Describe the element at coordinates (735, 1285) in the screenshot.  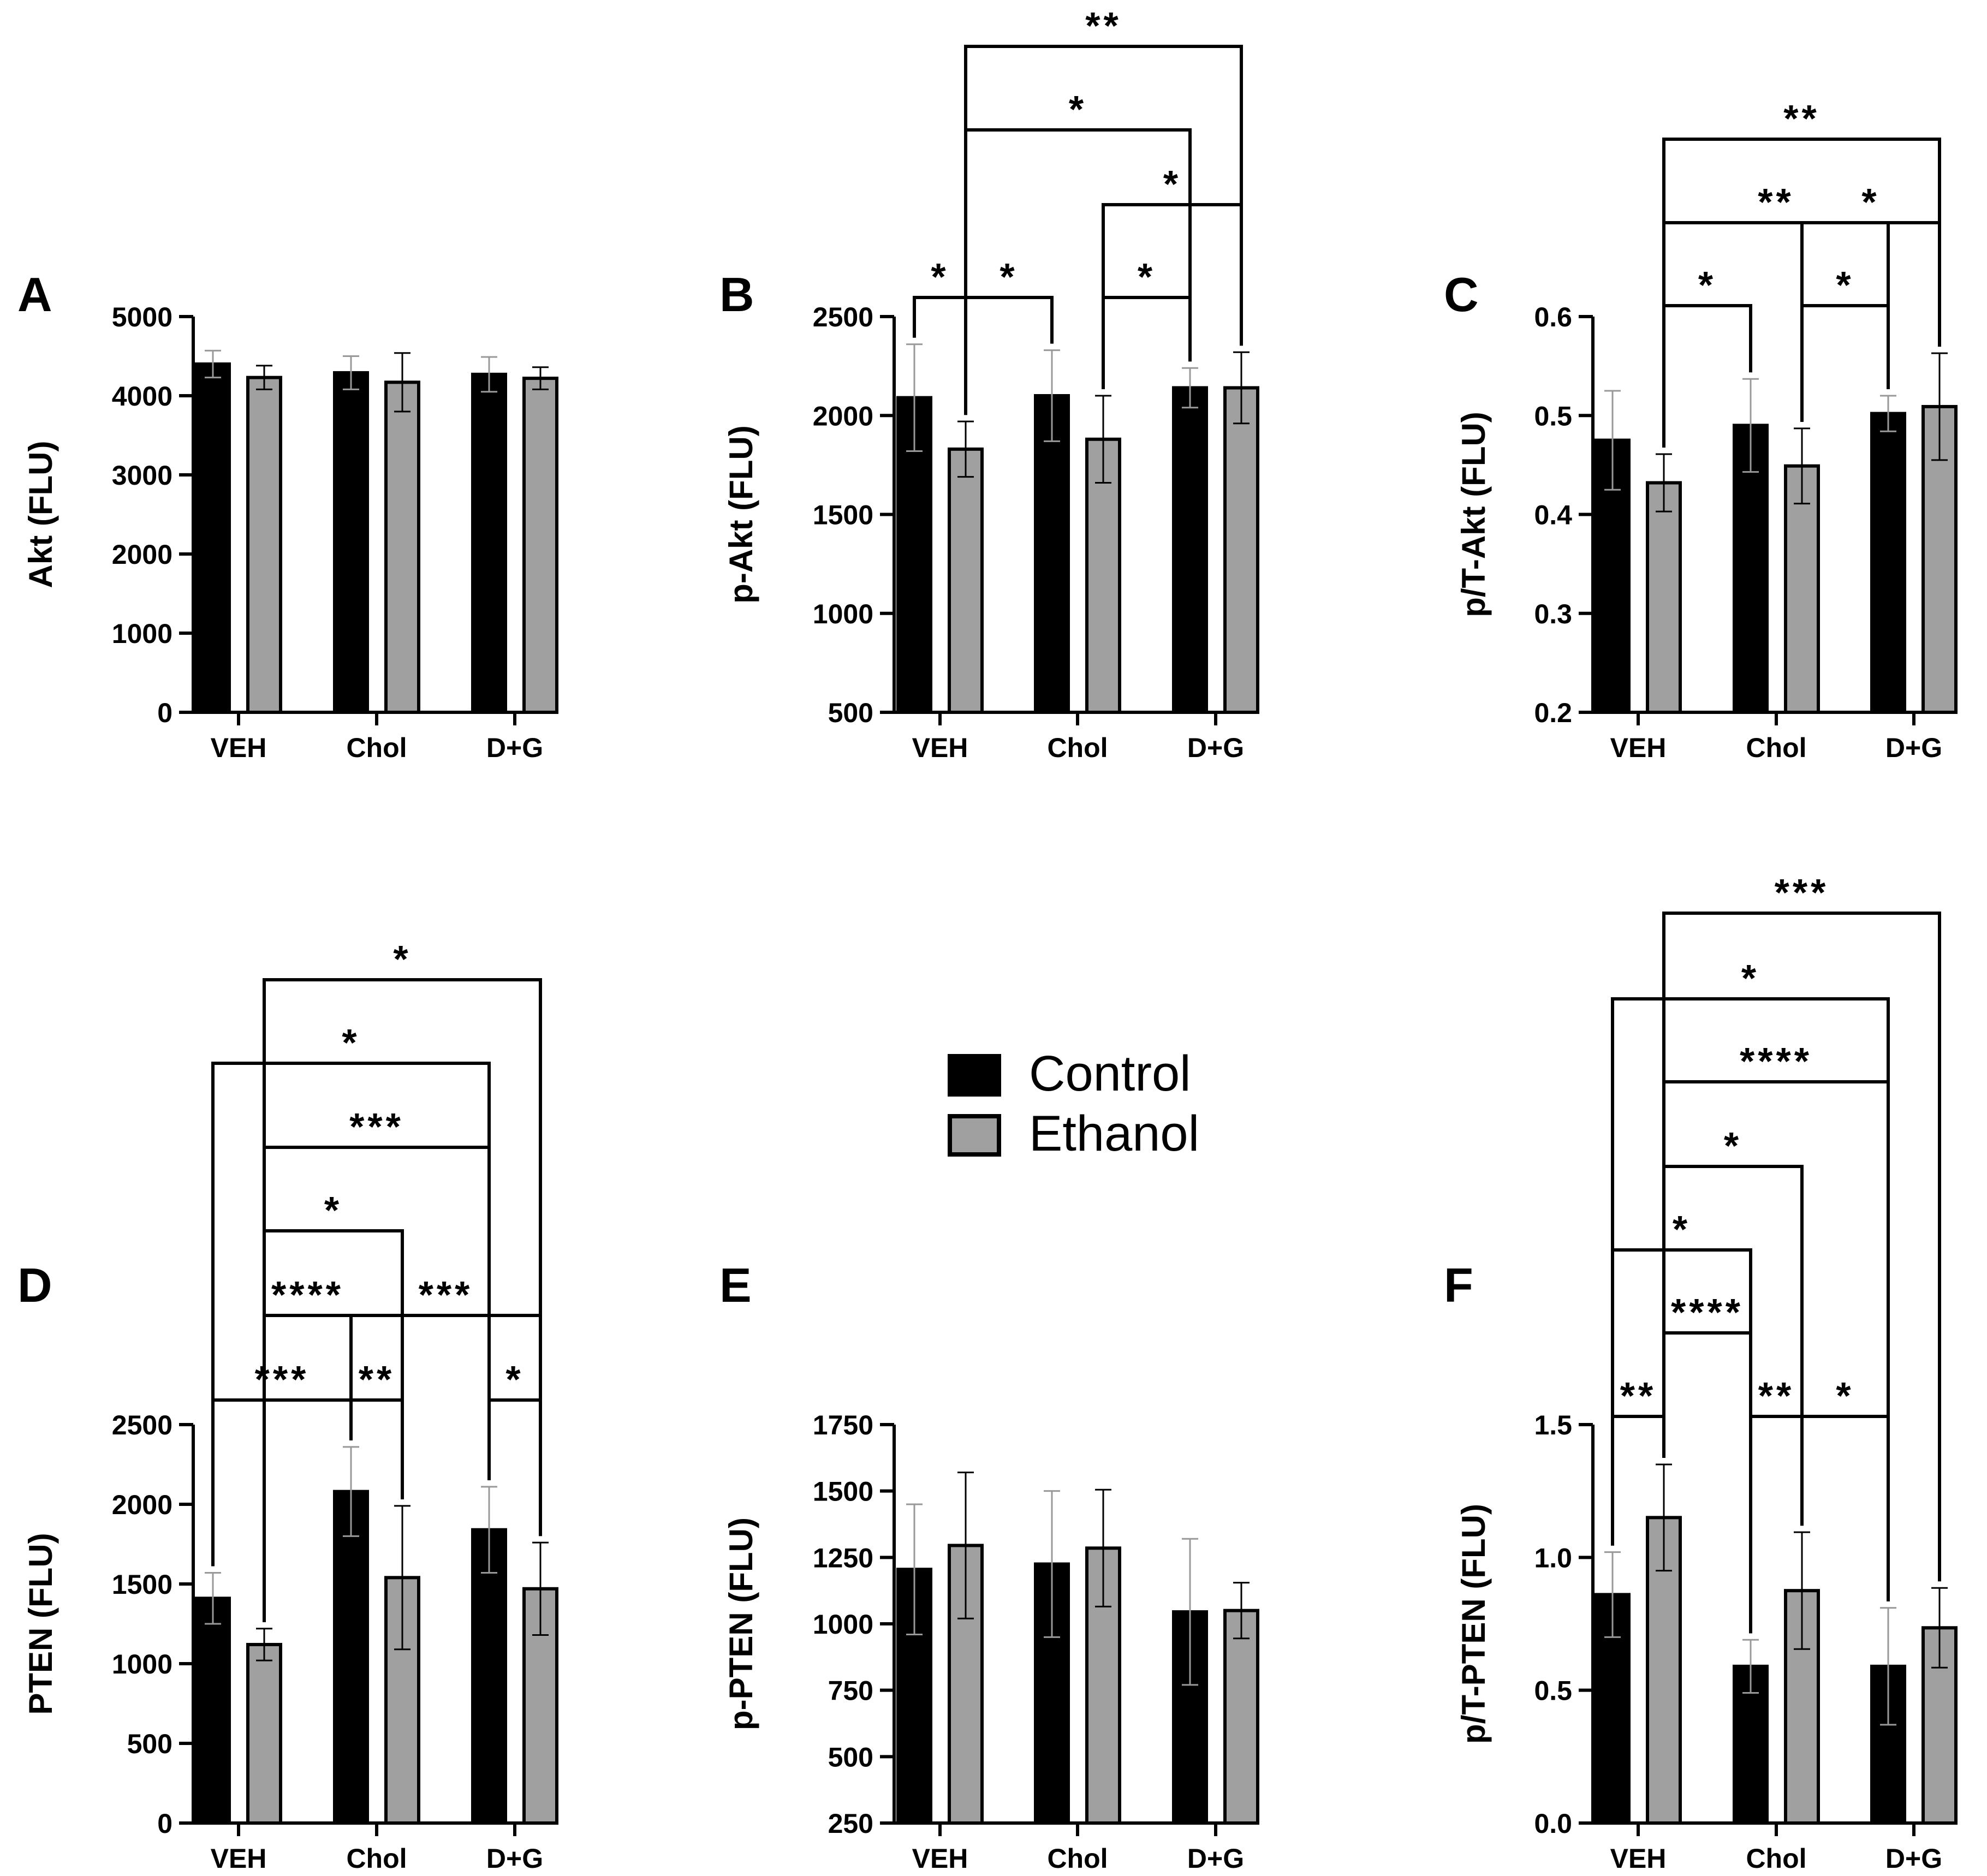
I see `panel-letter: E` at that location.